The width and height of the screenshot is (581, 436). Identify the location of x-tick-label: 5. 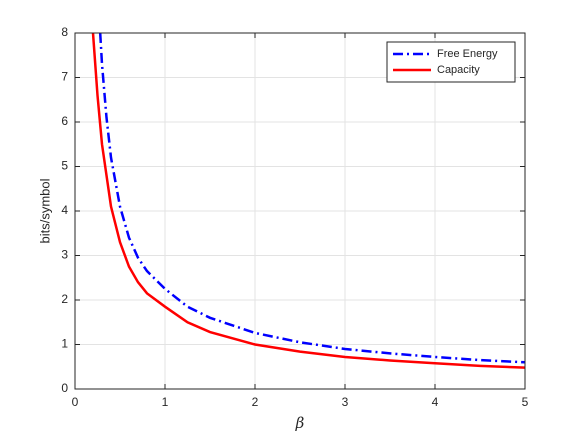
(525, 402).